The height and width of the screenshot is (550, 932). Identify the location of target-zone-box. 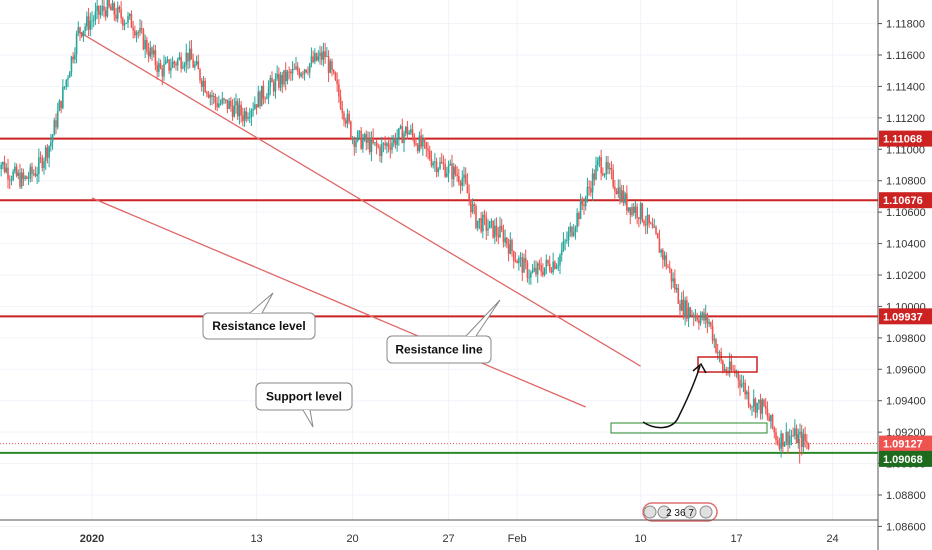
(727, 364).